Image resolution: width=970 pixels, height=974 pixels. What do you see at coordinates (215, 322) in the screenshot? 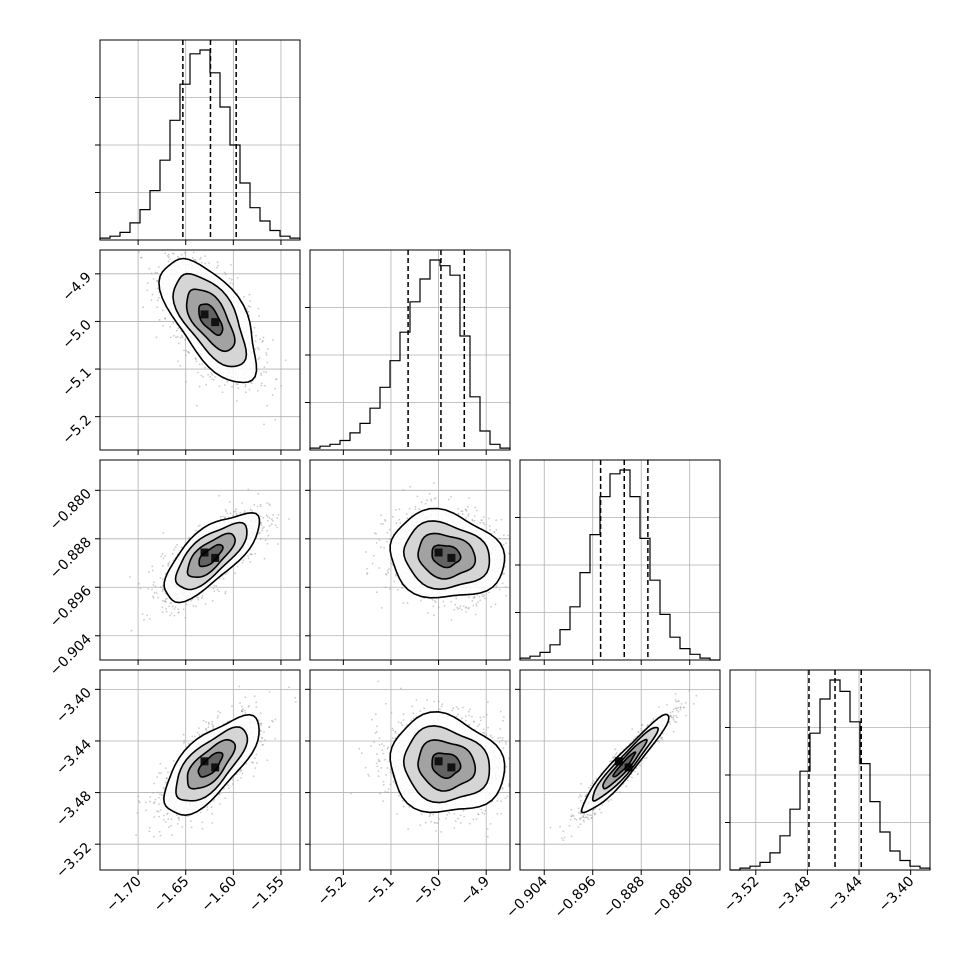
I see `density-peak-cell` at bounding box center [215, 322].